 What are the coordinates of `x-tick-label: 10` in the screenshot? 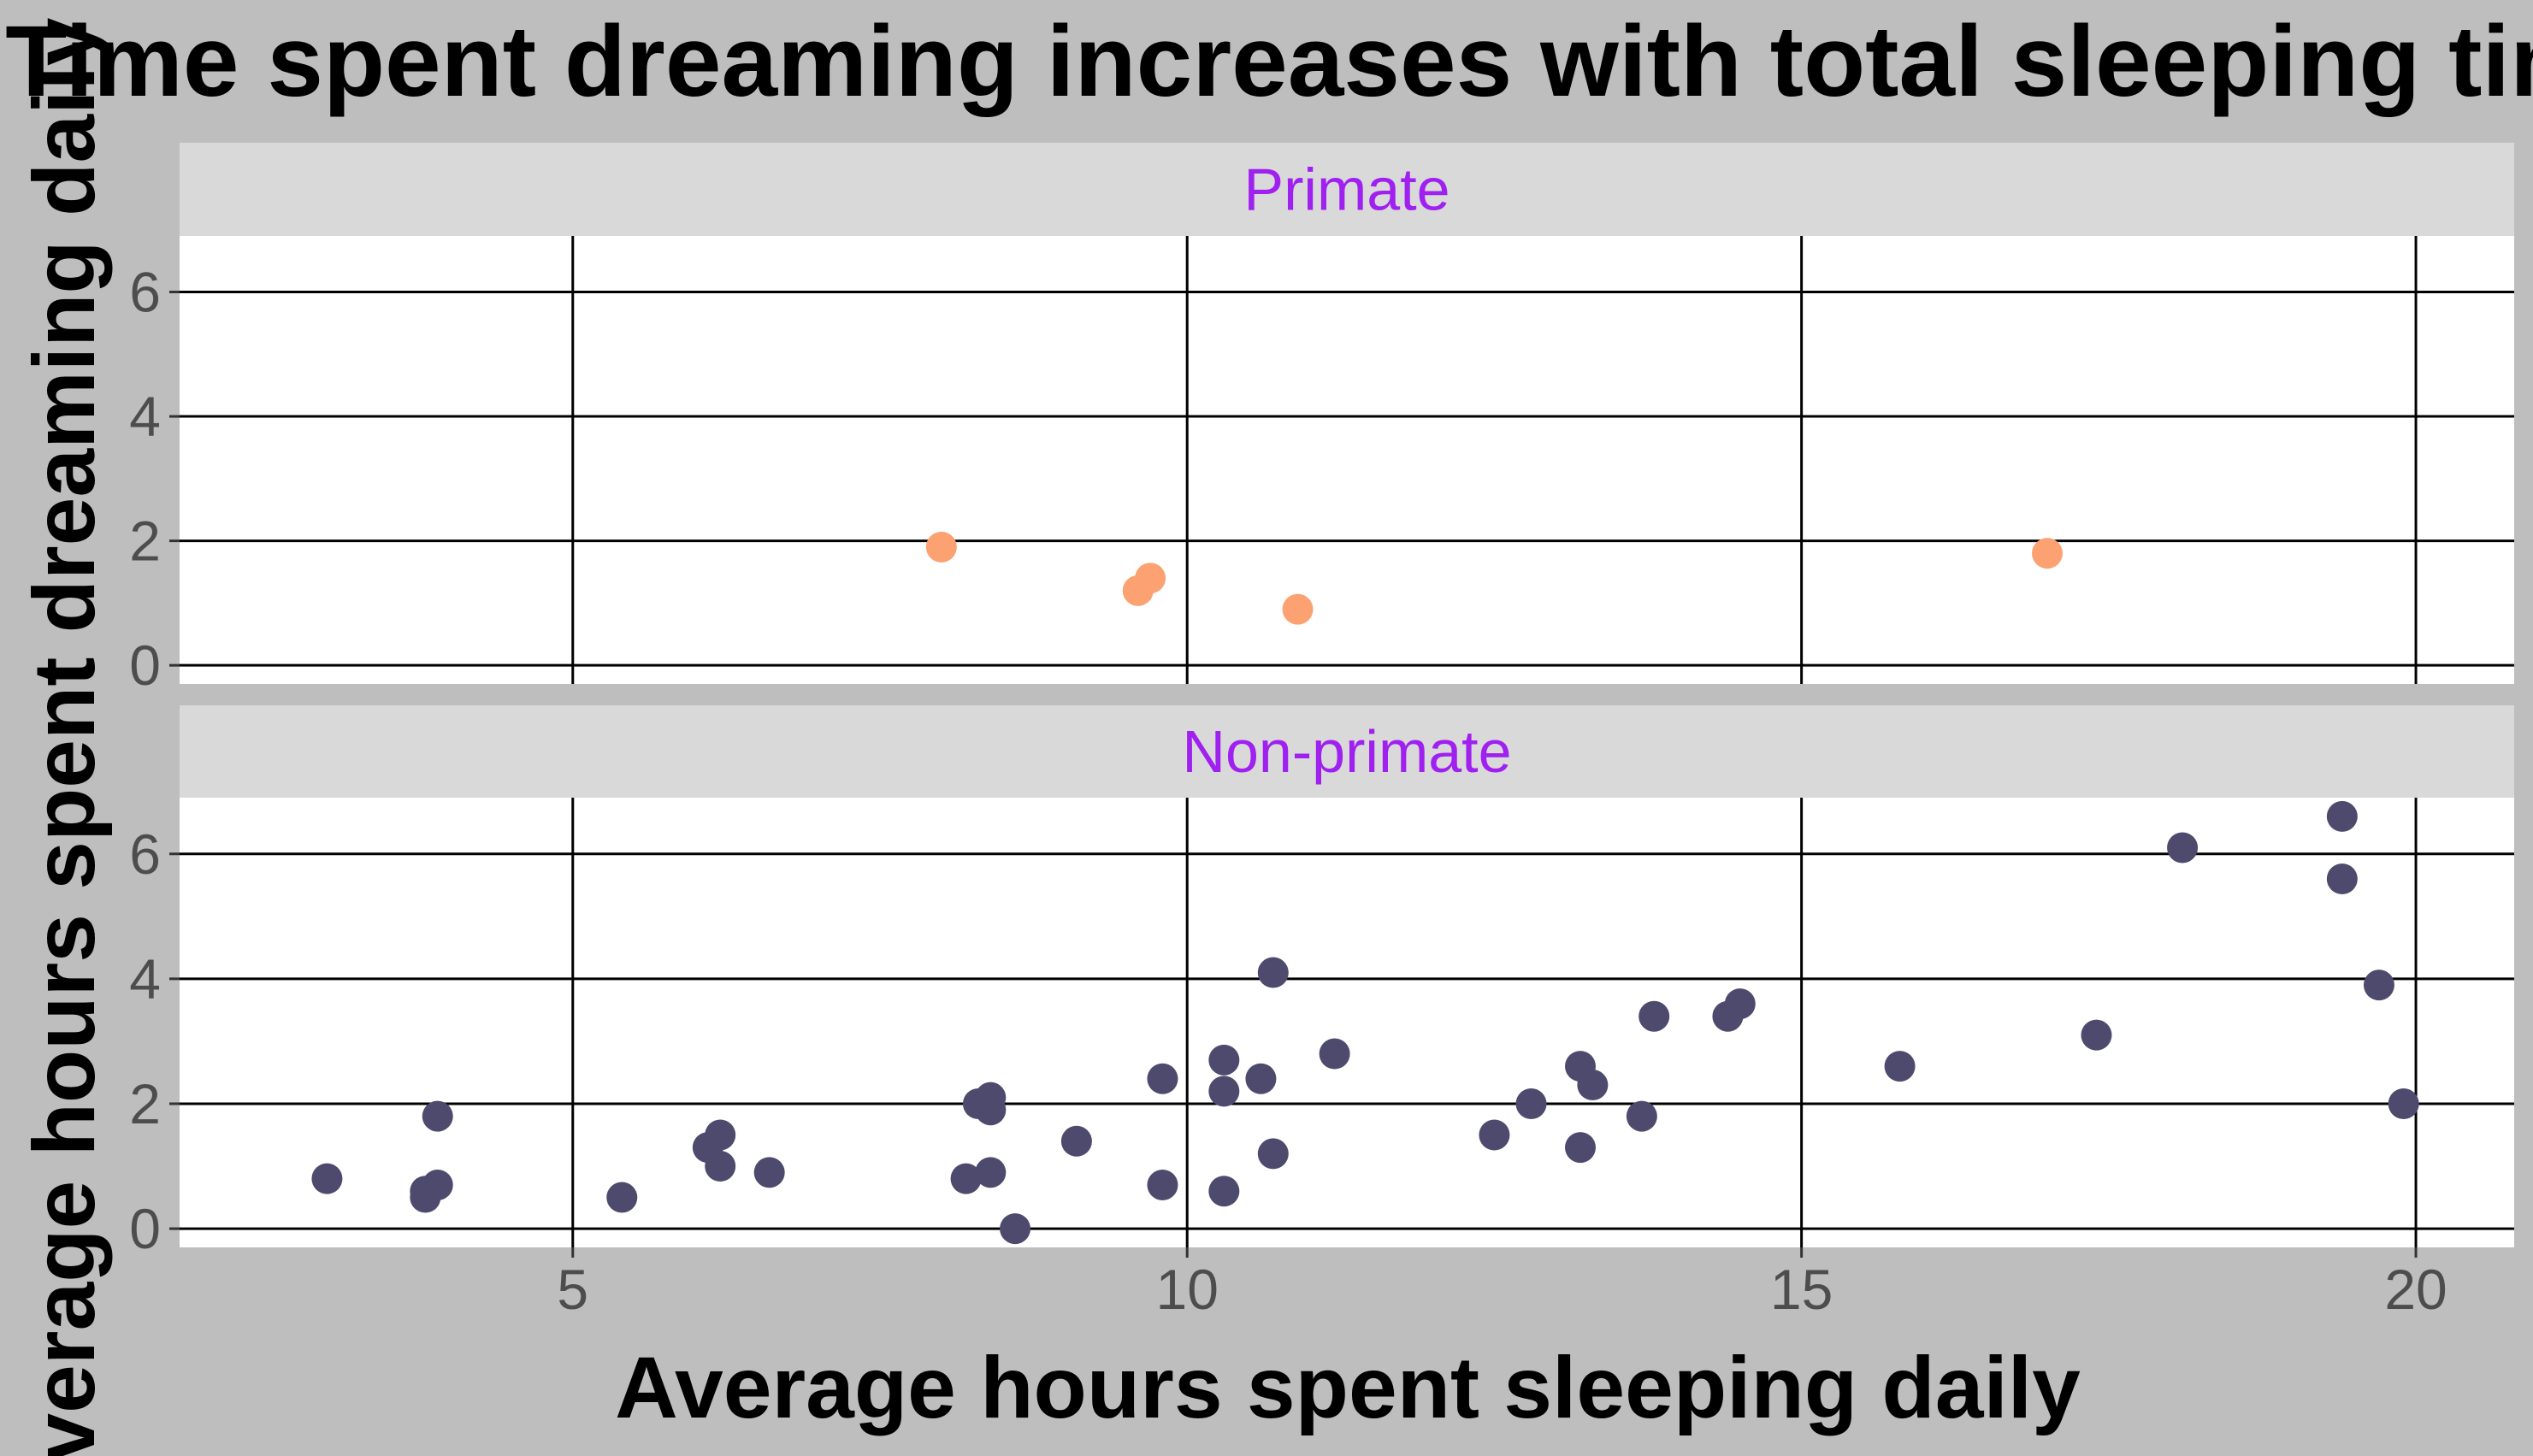 It's located at (1186, 1289).